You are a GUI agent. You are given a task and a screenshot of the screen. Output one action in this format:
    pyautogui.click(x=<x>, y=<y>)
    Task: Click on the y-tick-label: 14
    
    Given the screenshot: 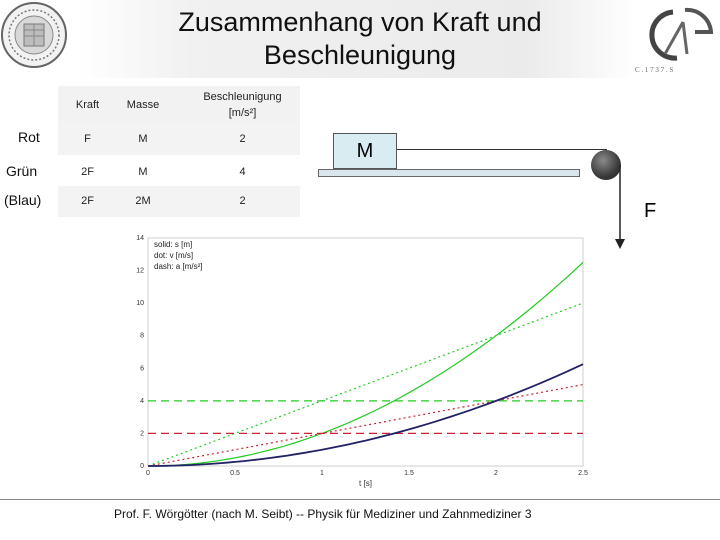 What is the action you would take?
    pyautogui.click(x=140, y=238)
    